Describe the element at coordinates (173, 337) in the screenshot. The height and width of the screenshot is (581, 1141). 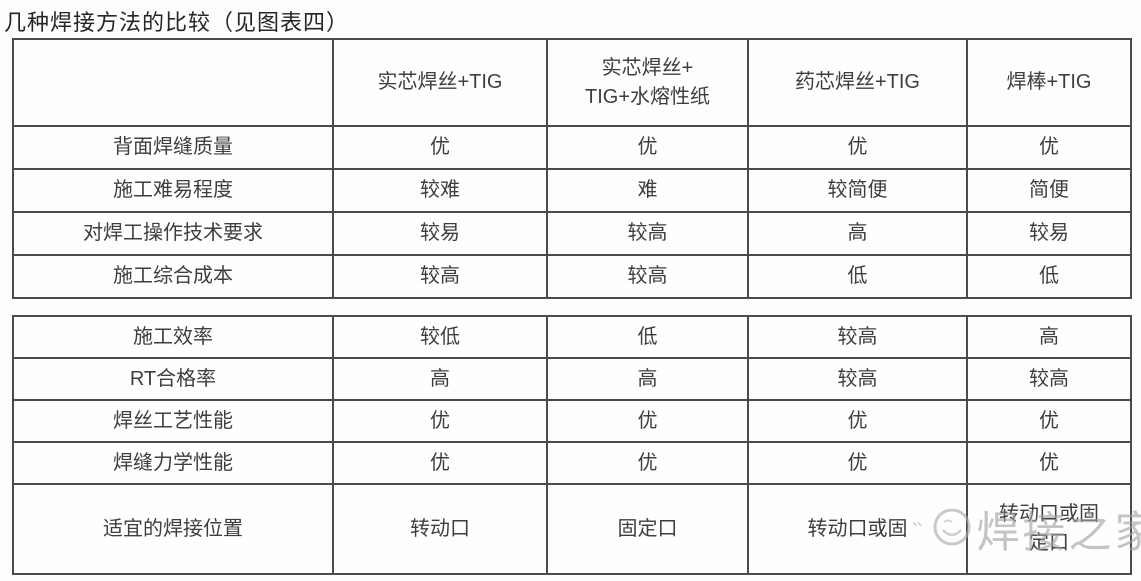
I see `row-label-cell: 施工效率` at that location.